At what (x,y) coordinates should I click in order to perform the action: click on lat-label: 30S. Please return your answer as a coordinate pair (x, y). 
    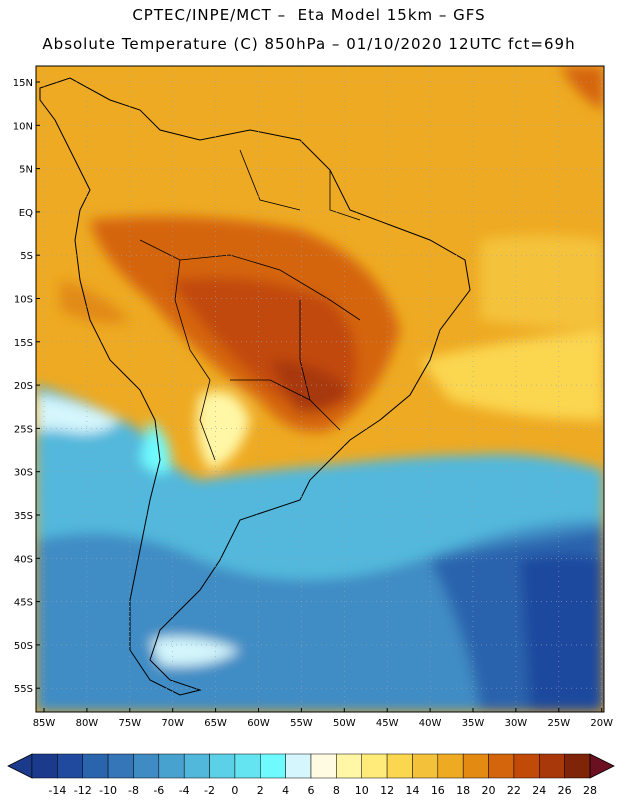
    Looking at the image, I should click on (23, 473).